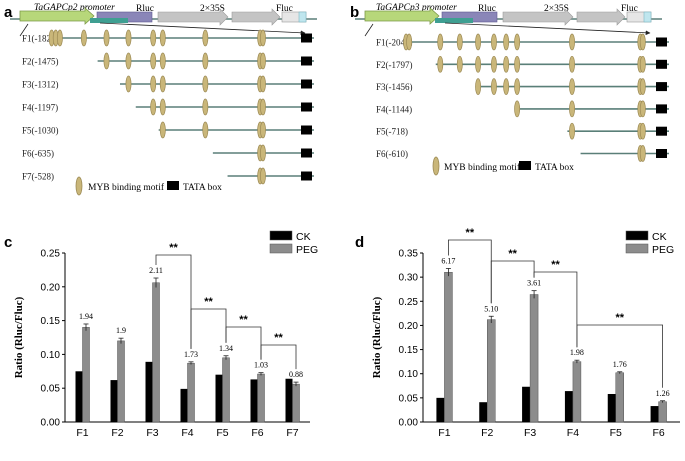 This screenshot has width=685, height=461. What do you see at coordinates (173, 185) in the screenshot?
I see `tata-legend-icon` at bounding box center [173, 185].